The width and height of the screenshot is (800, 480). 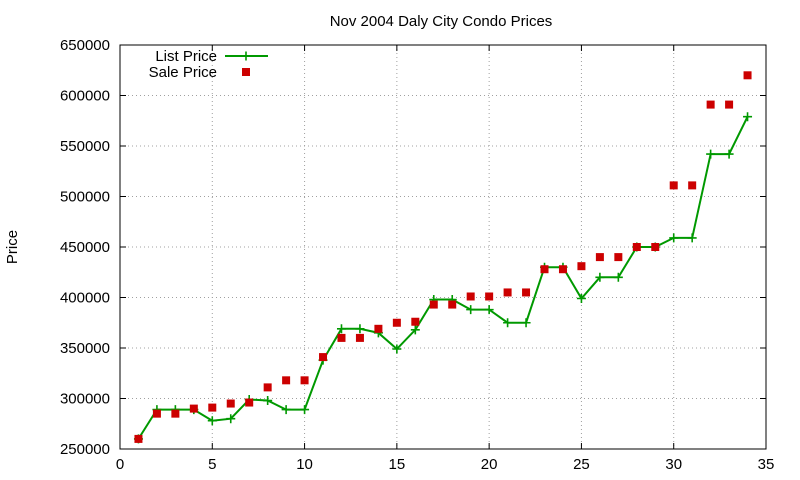 What do you see at coordinates (441, 21) in the screenshot?
I see `chart-title: Nov 2004 Daly City Condo Prices` at bounding box center [441, 21].